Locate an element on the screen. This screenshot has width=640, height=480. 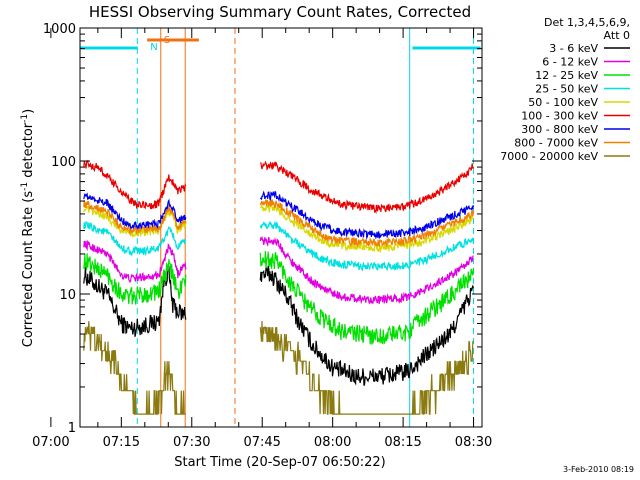
x-tick-label-3: 07:45 is located at coordinates (261, 442).